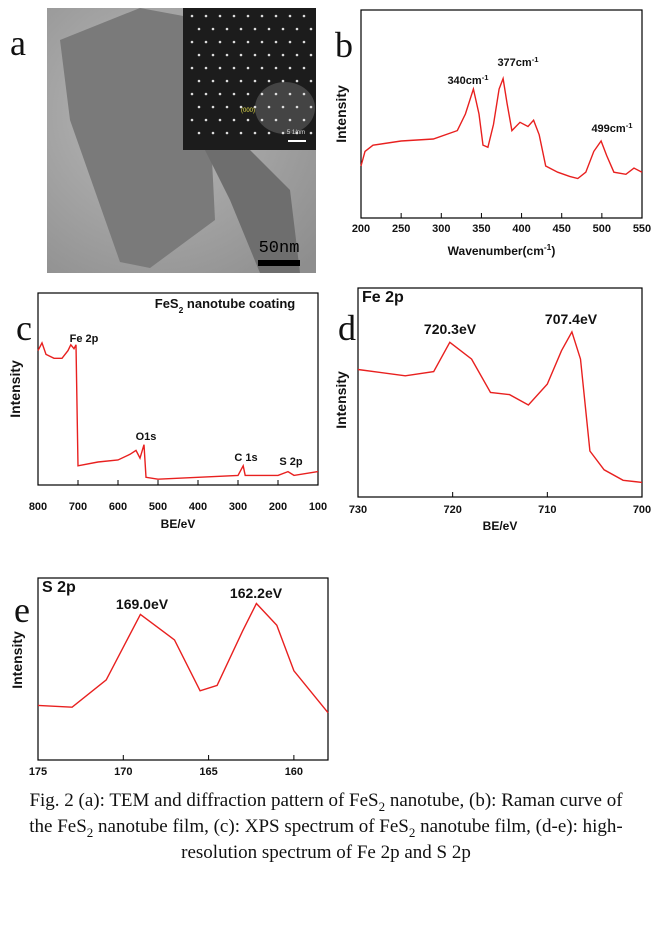  I want to click on x-tick-label: 160, so click(294, 772).